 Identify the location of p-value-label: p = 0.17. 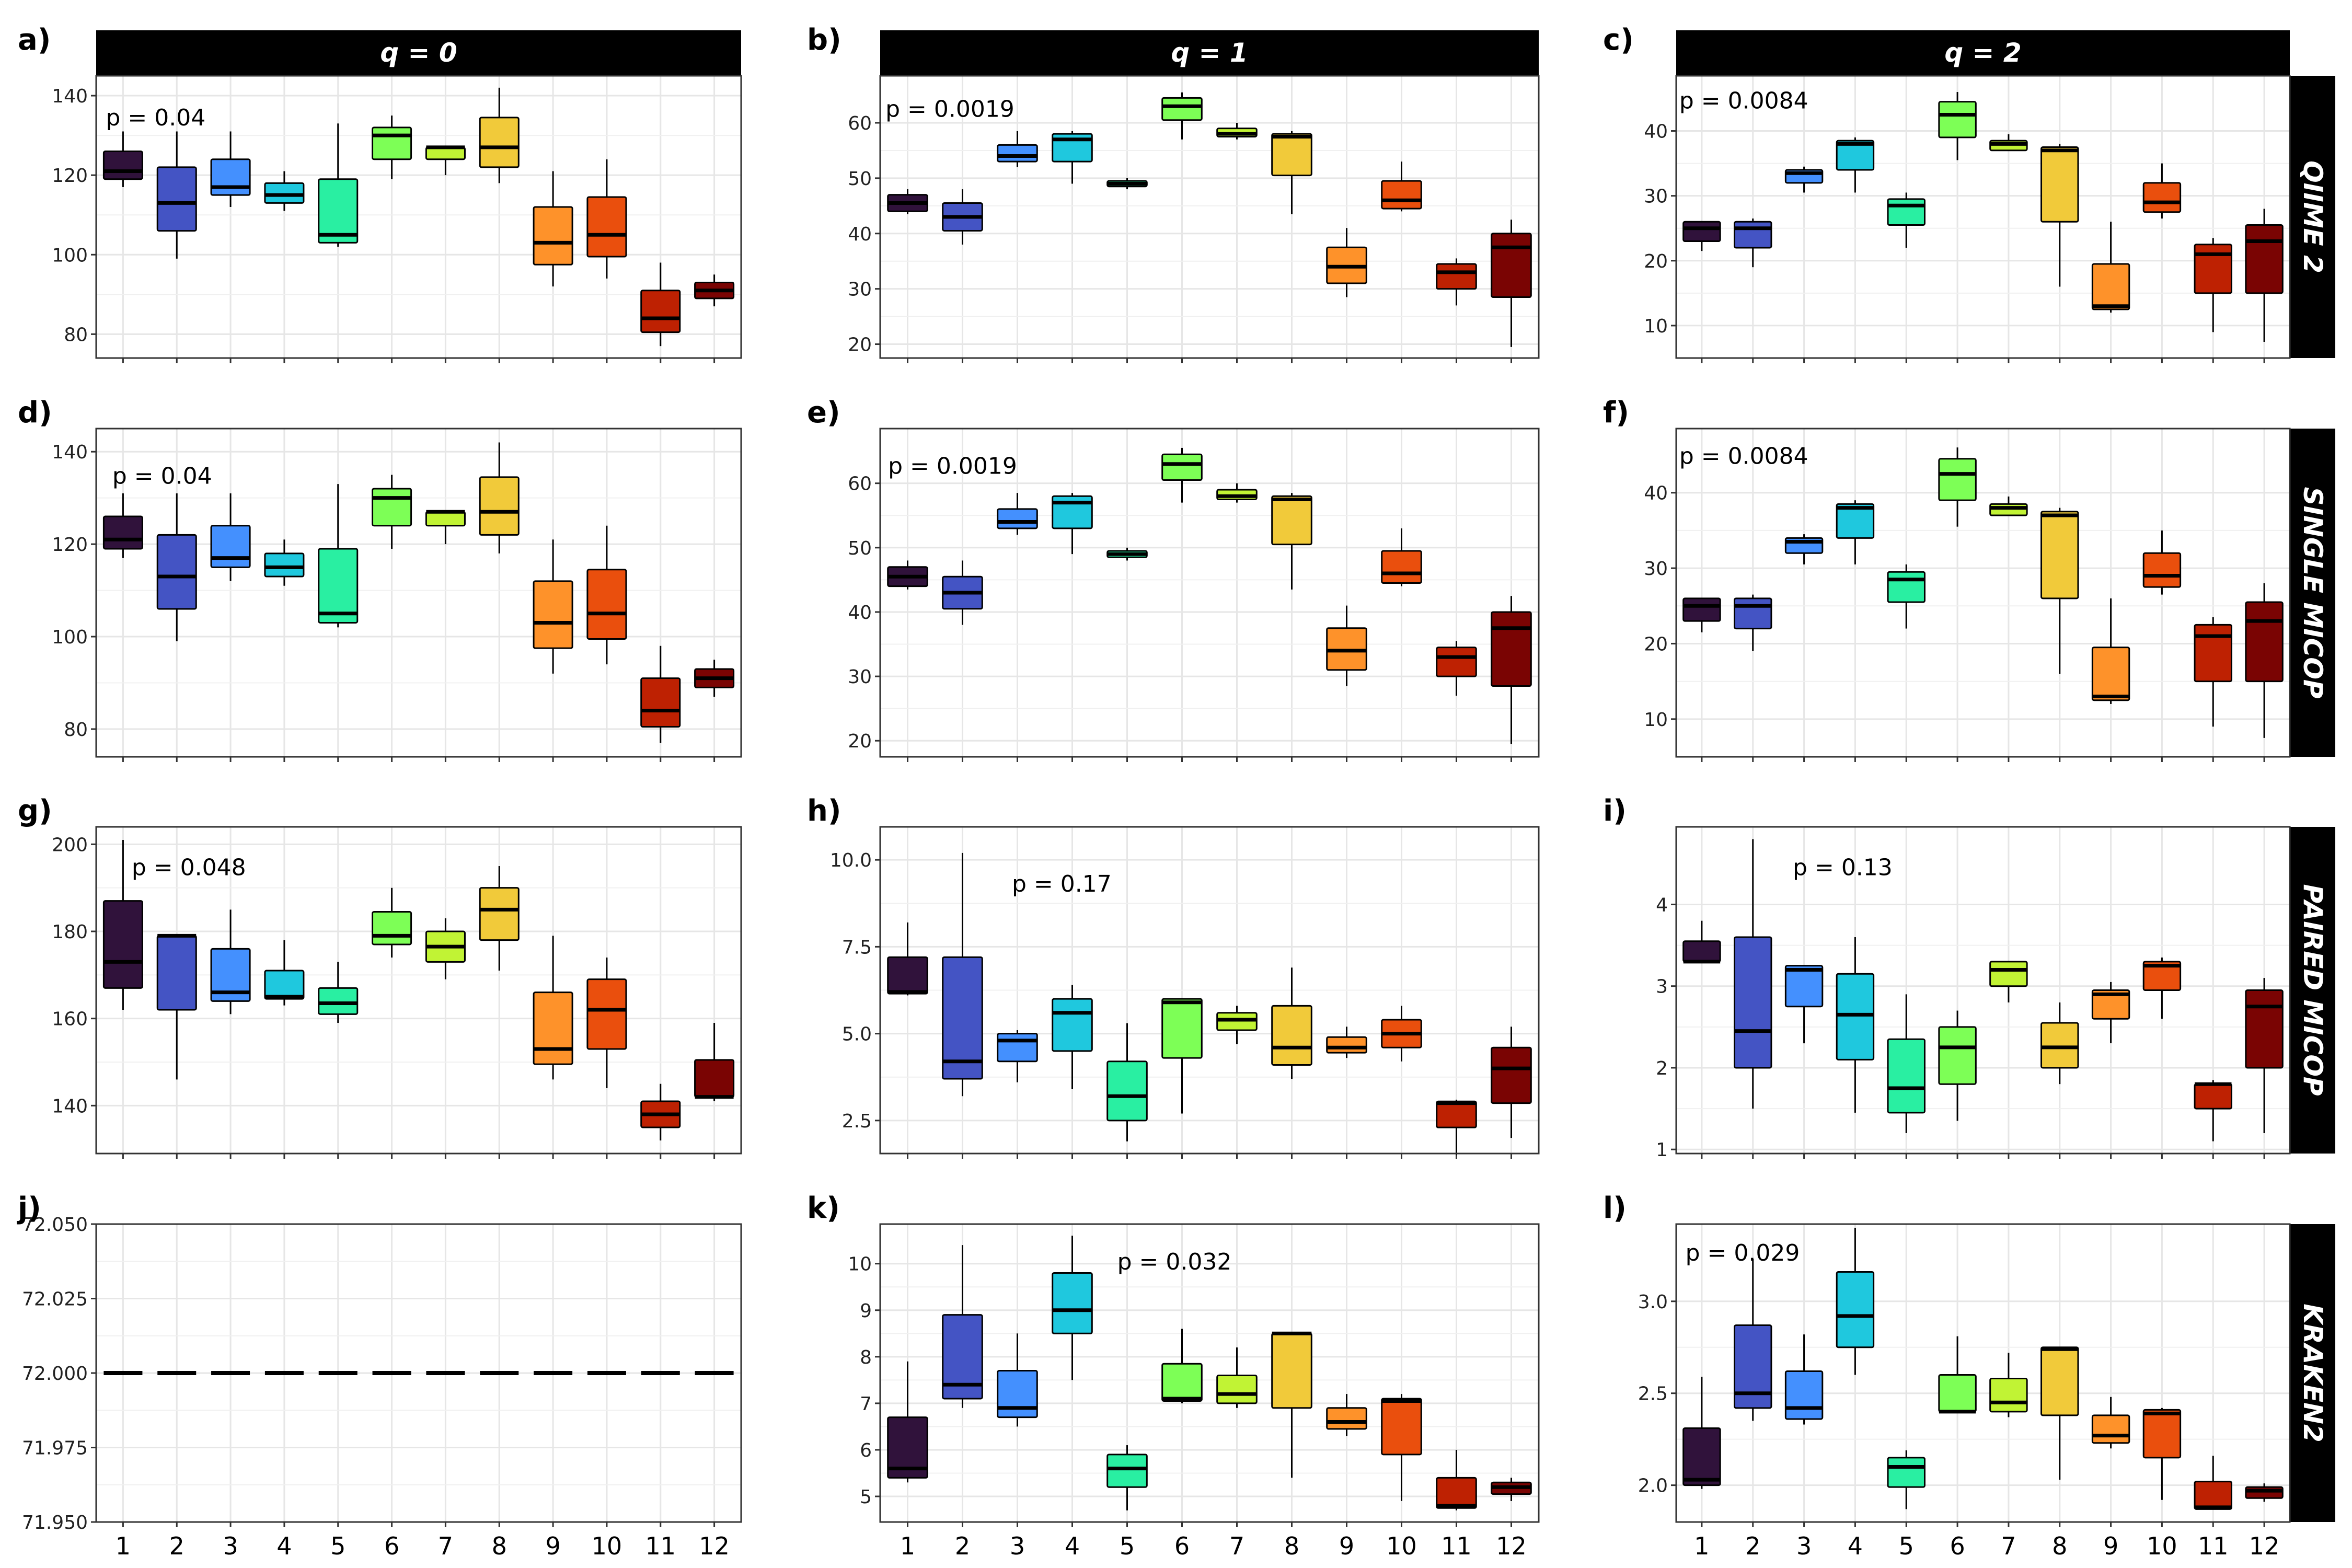
(1062, 884).